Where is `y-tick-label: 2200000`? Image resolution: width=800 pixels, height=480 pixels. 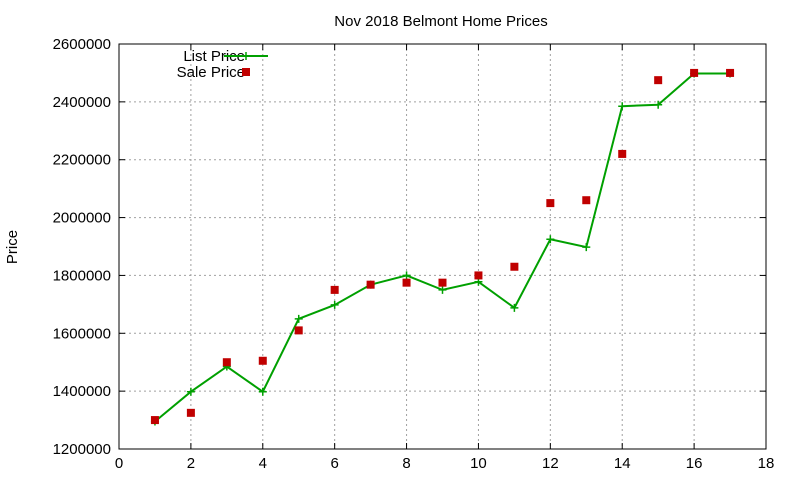
y-tick-label: 2200000 is located at coordinates (82, 160).